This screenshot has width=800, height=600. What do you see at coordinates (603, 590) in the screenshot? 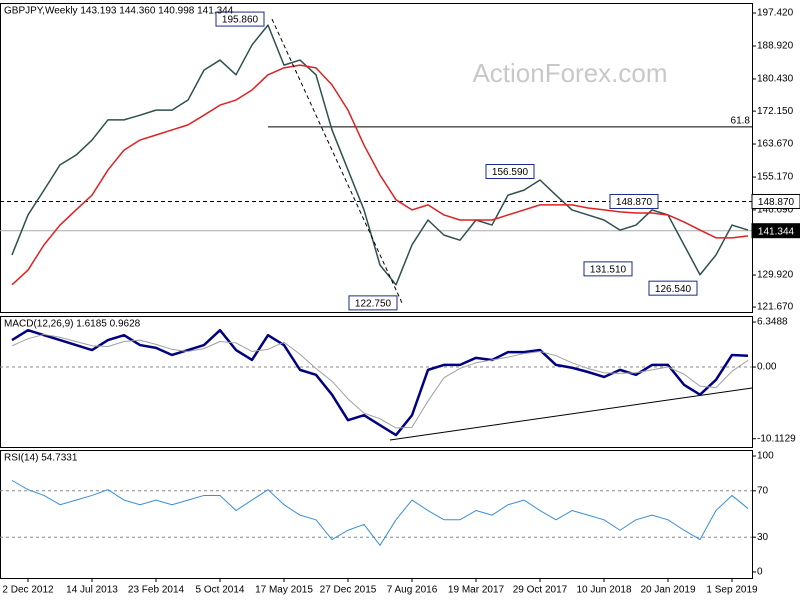
I see `x-tick-label: 10 Jun 2018` at bounding box center [603, 590].